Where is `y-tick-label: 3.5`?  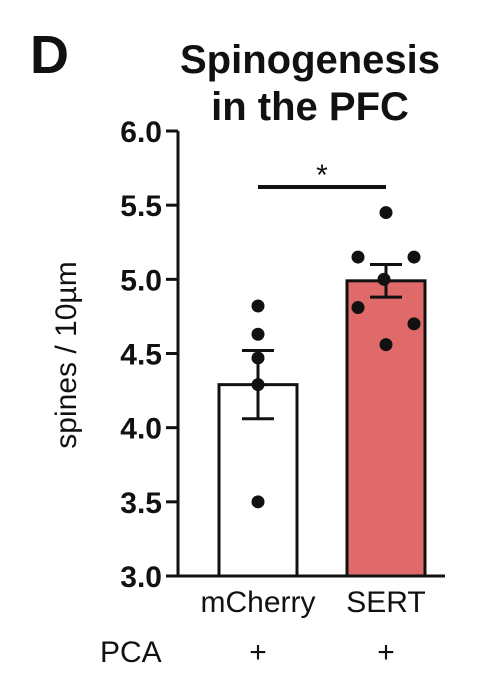 y-tick-label: 3.5 is located at coordinates (141, 503).